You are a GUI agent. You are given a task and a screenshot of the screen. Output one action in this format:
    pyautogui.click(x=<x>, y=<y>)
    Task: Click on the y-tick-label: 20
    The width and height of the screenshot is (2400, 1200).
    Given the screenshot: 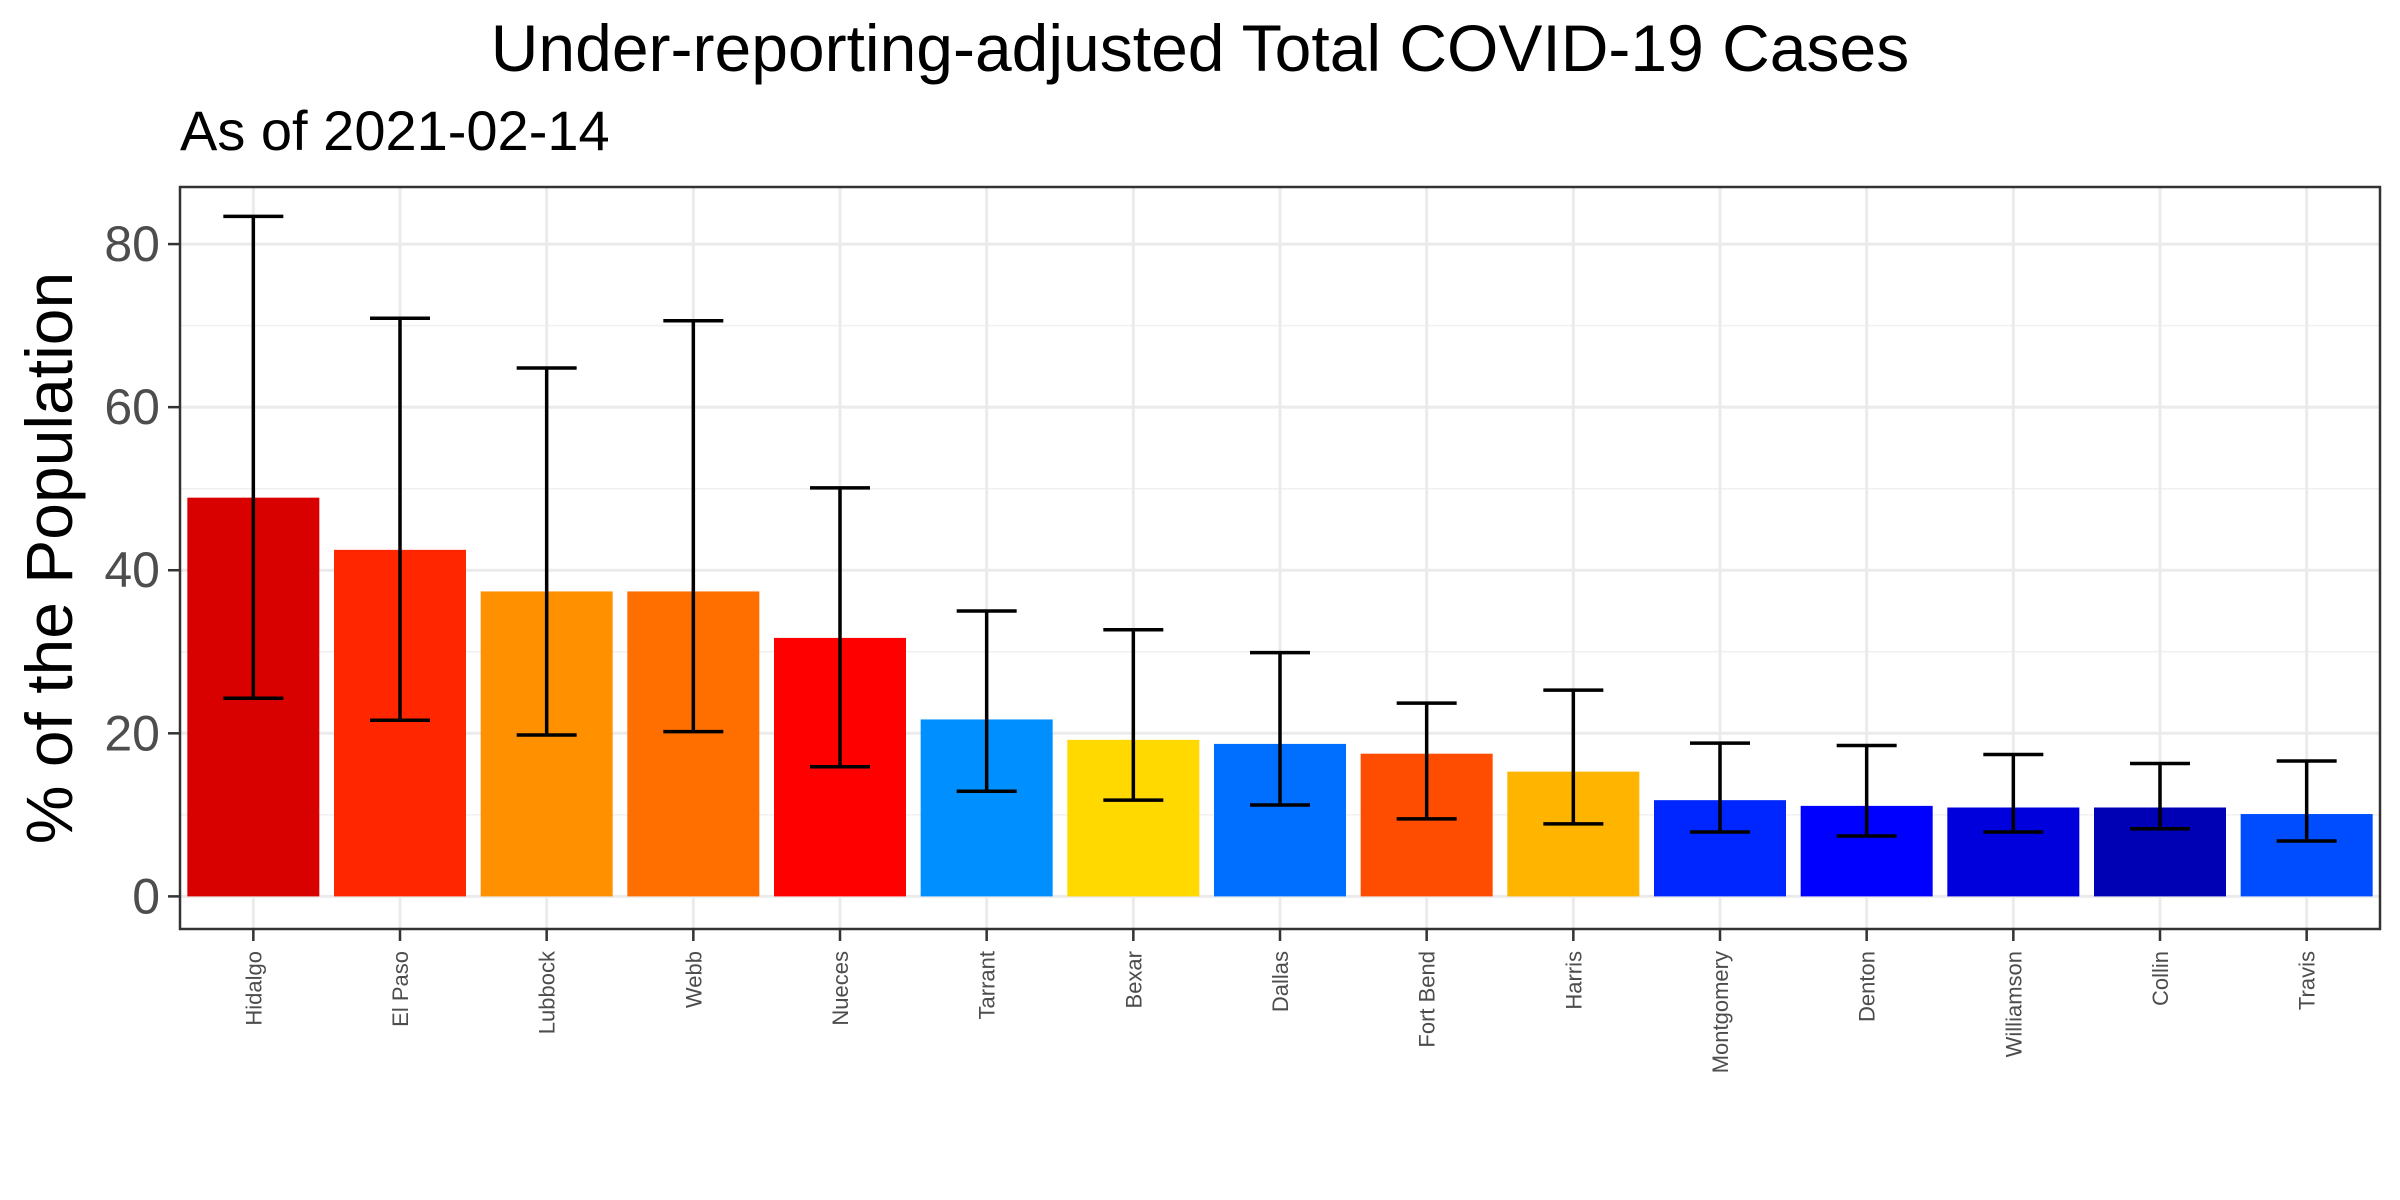 What is the action you would take?
    pyautogui.click(x=132, y=733)
    